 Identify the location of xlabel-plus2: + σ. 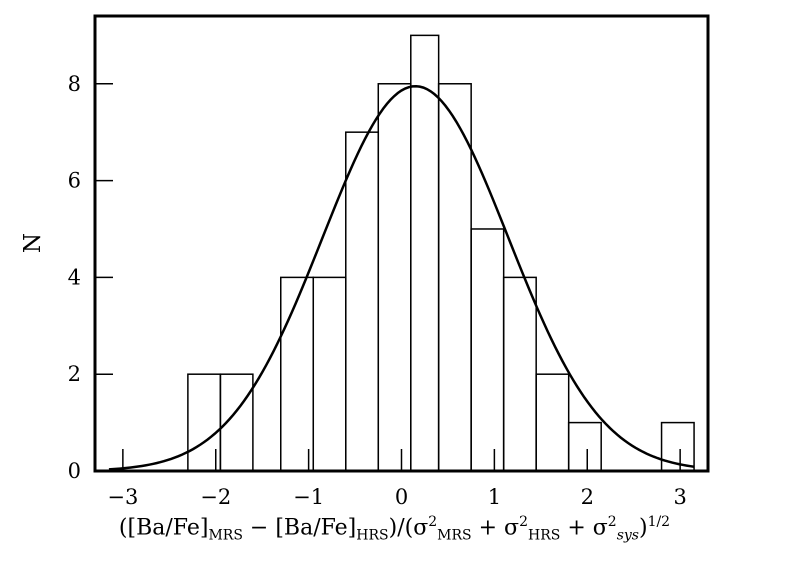
(584, 528).